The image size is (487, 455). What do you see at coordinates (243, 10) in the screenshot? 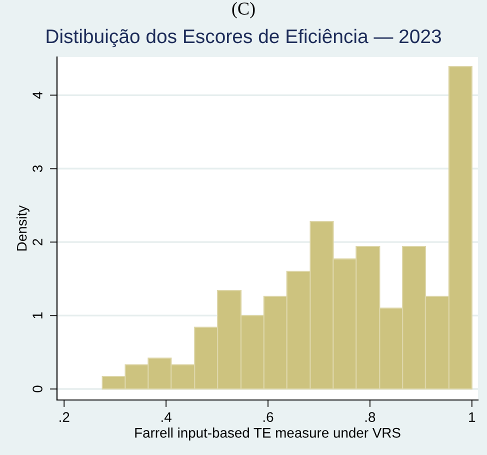
I see `text: (C)` at bounding box center [243, 10].